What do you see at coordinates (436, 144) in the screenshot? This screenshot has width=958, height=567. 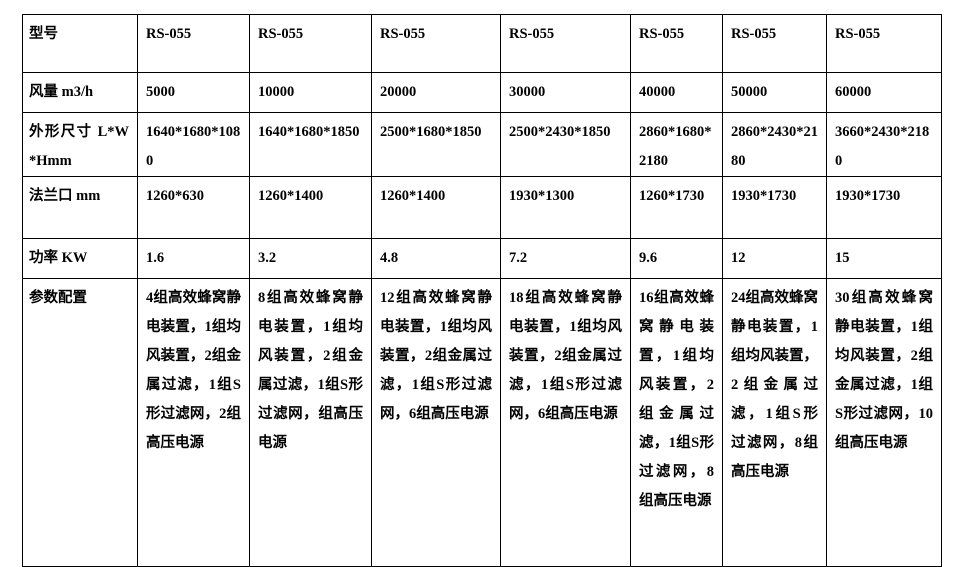 I see `table-cell: 2500*1680*1850` at bounding box center [436, 144].